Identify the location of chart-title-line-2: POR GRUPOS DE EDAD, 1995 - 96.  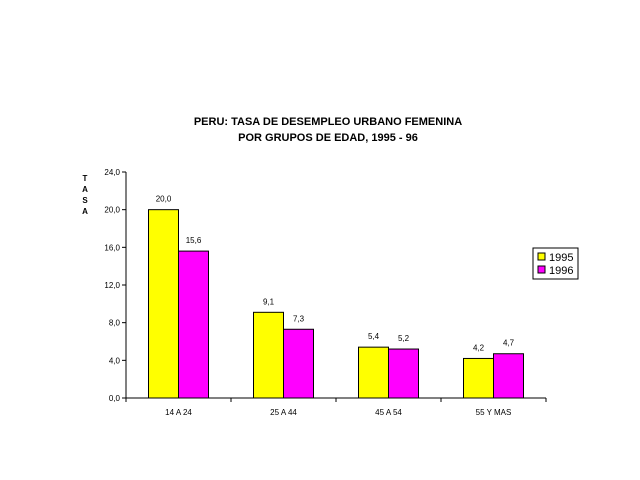
(328, 138).